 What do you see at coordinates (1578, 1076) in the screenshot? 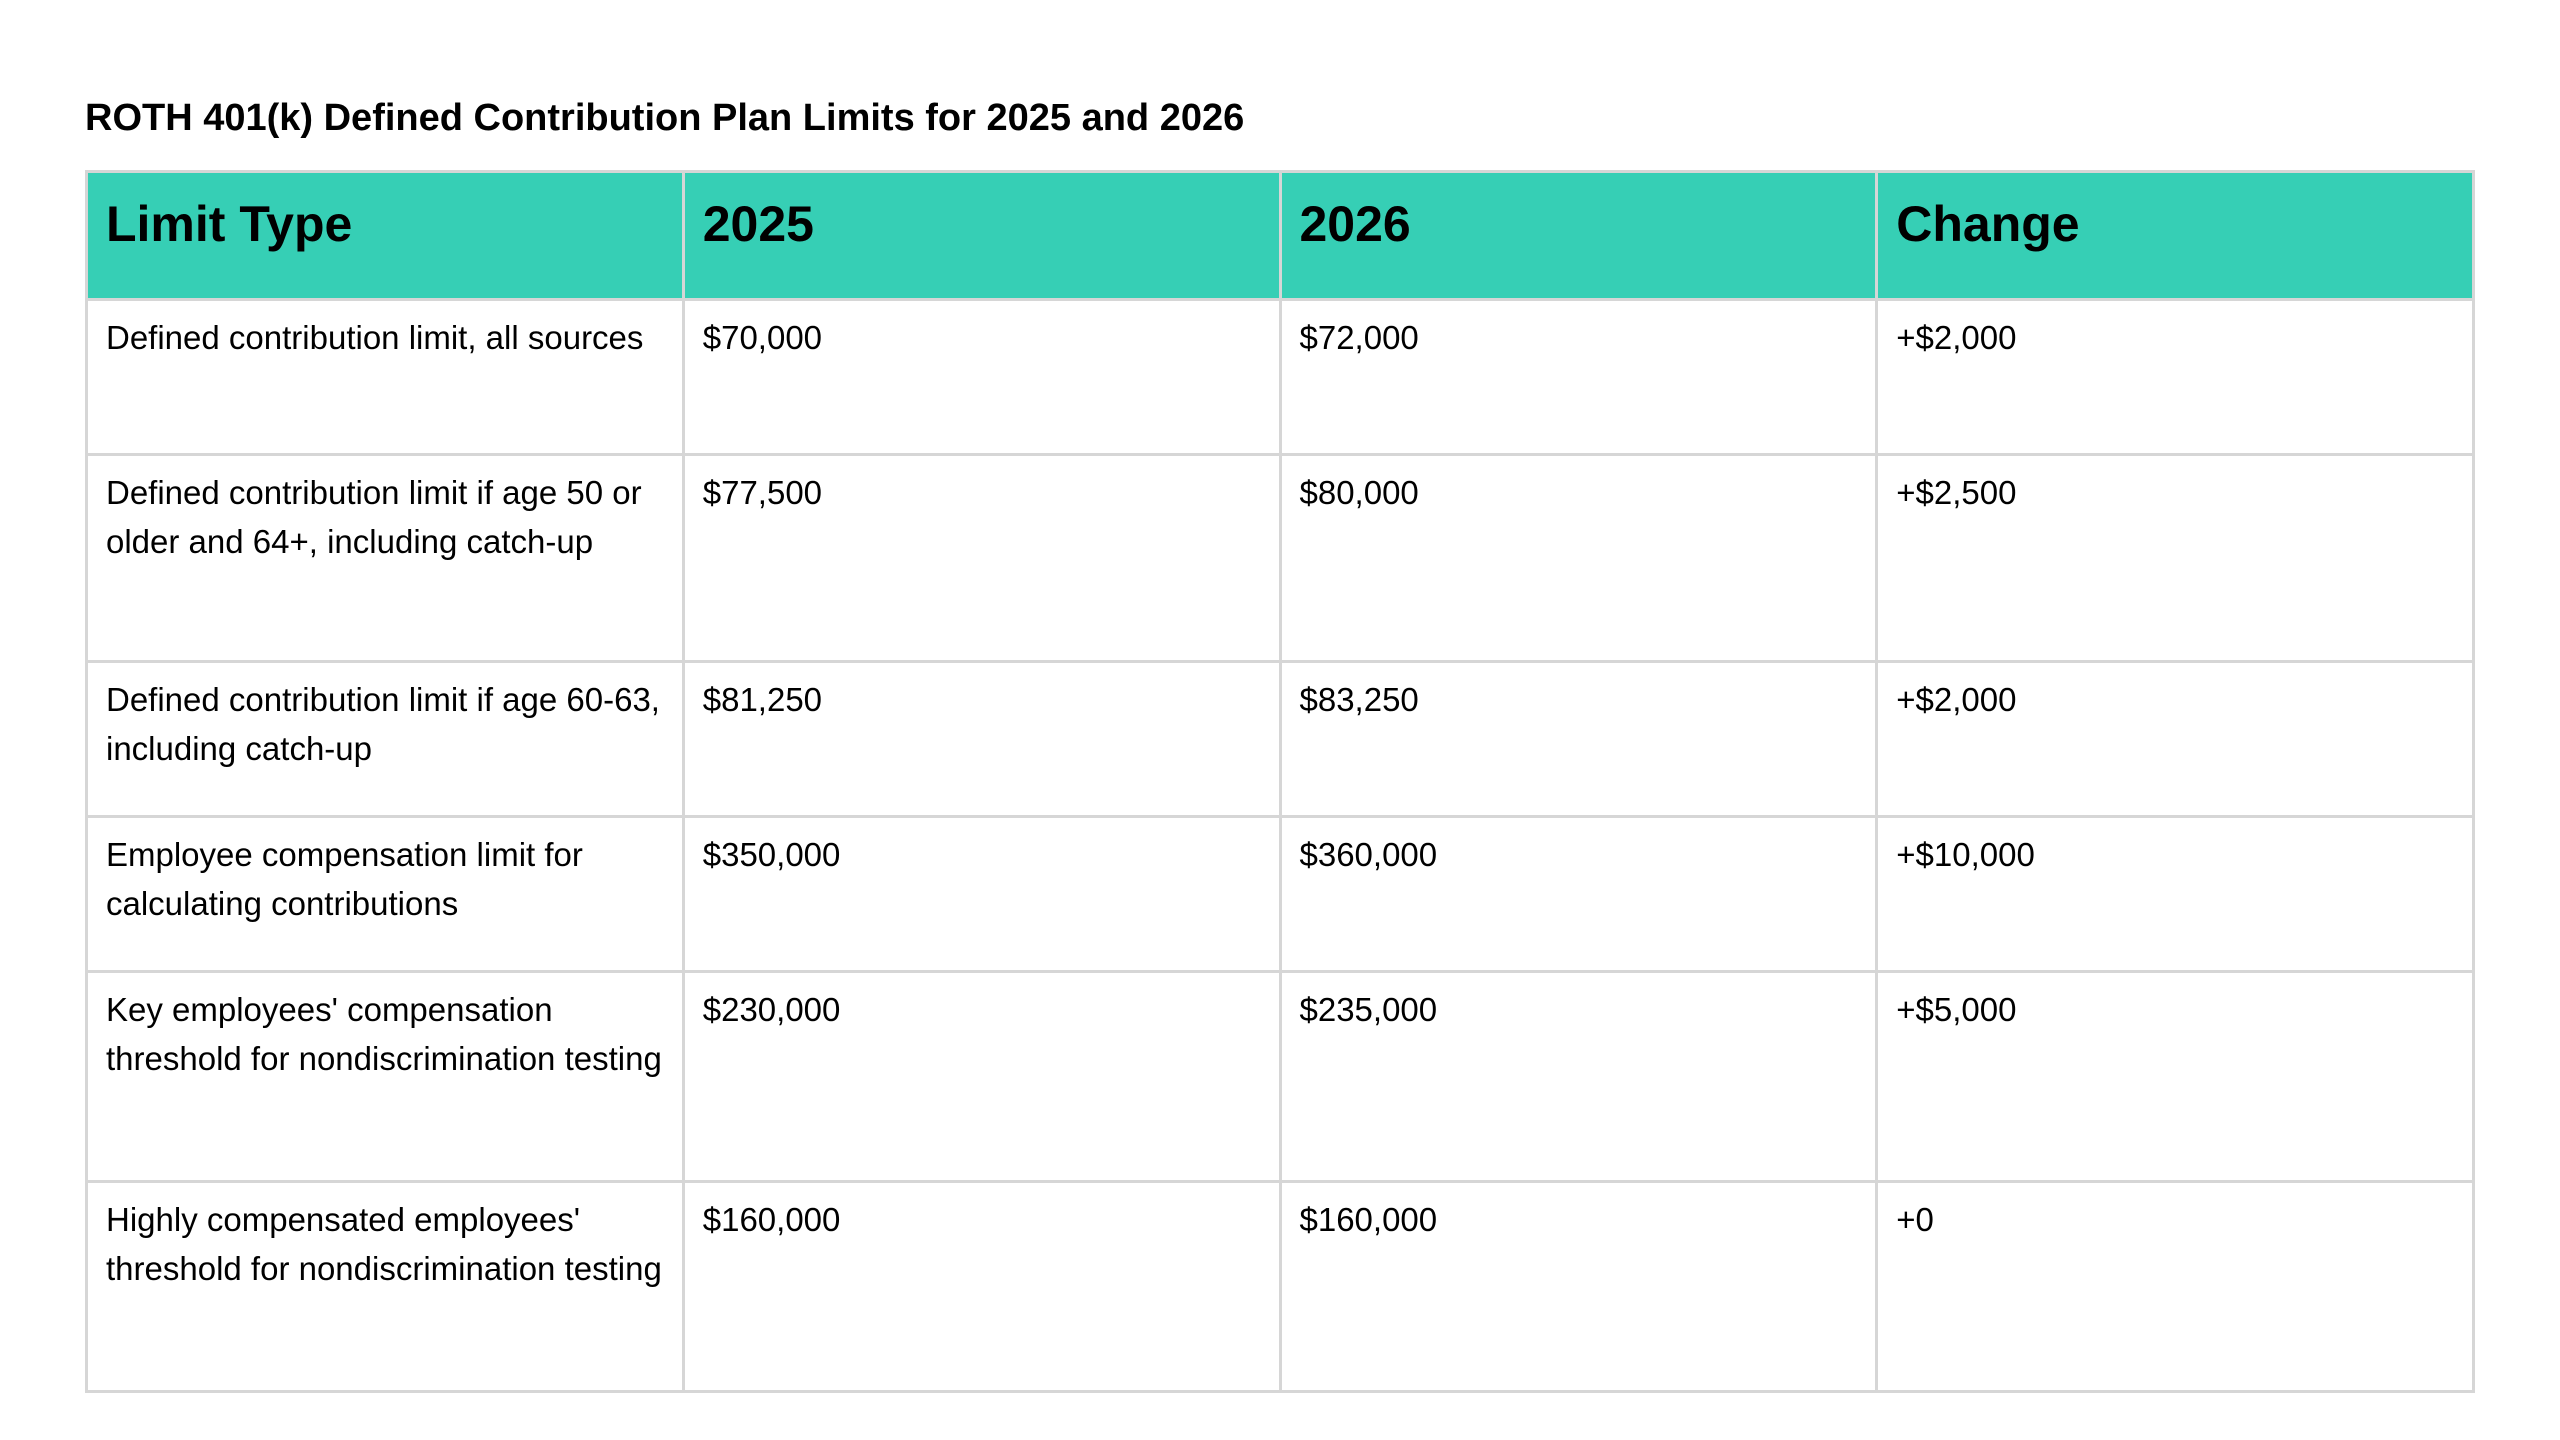
I see `value-2026-cell: $235,000` at bounding box center [1578, 1076].